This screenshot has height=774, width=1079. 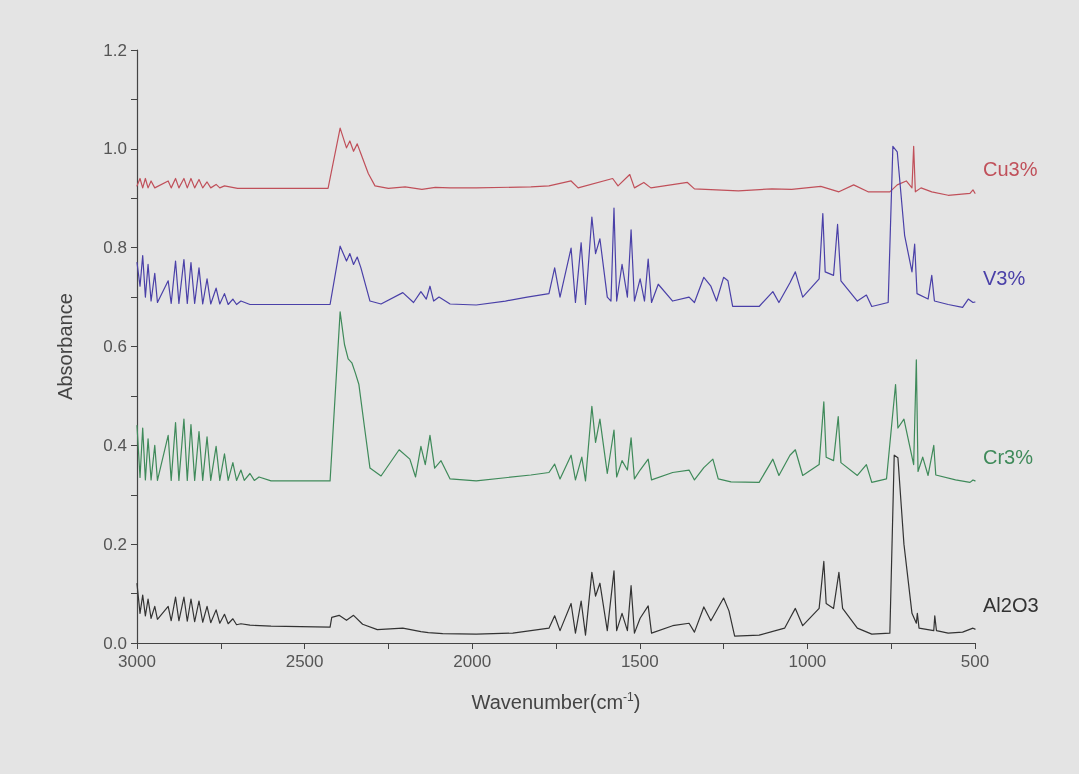 What do you see at coordinates (1004, 278) in the screenshot?
I see `series-label: V3%` at bounding box center [1004, 278].